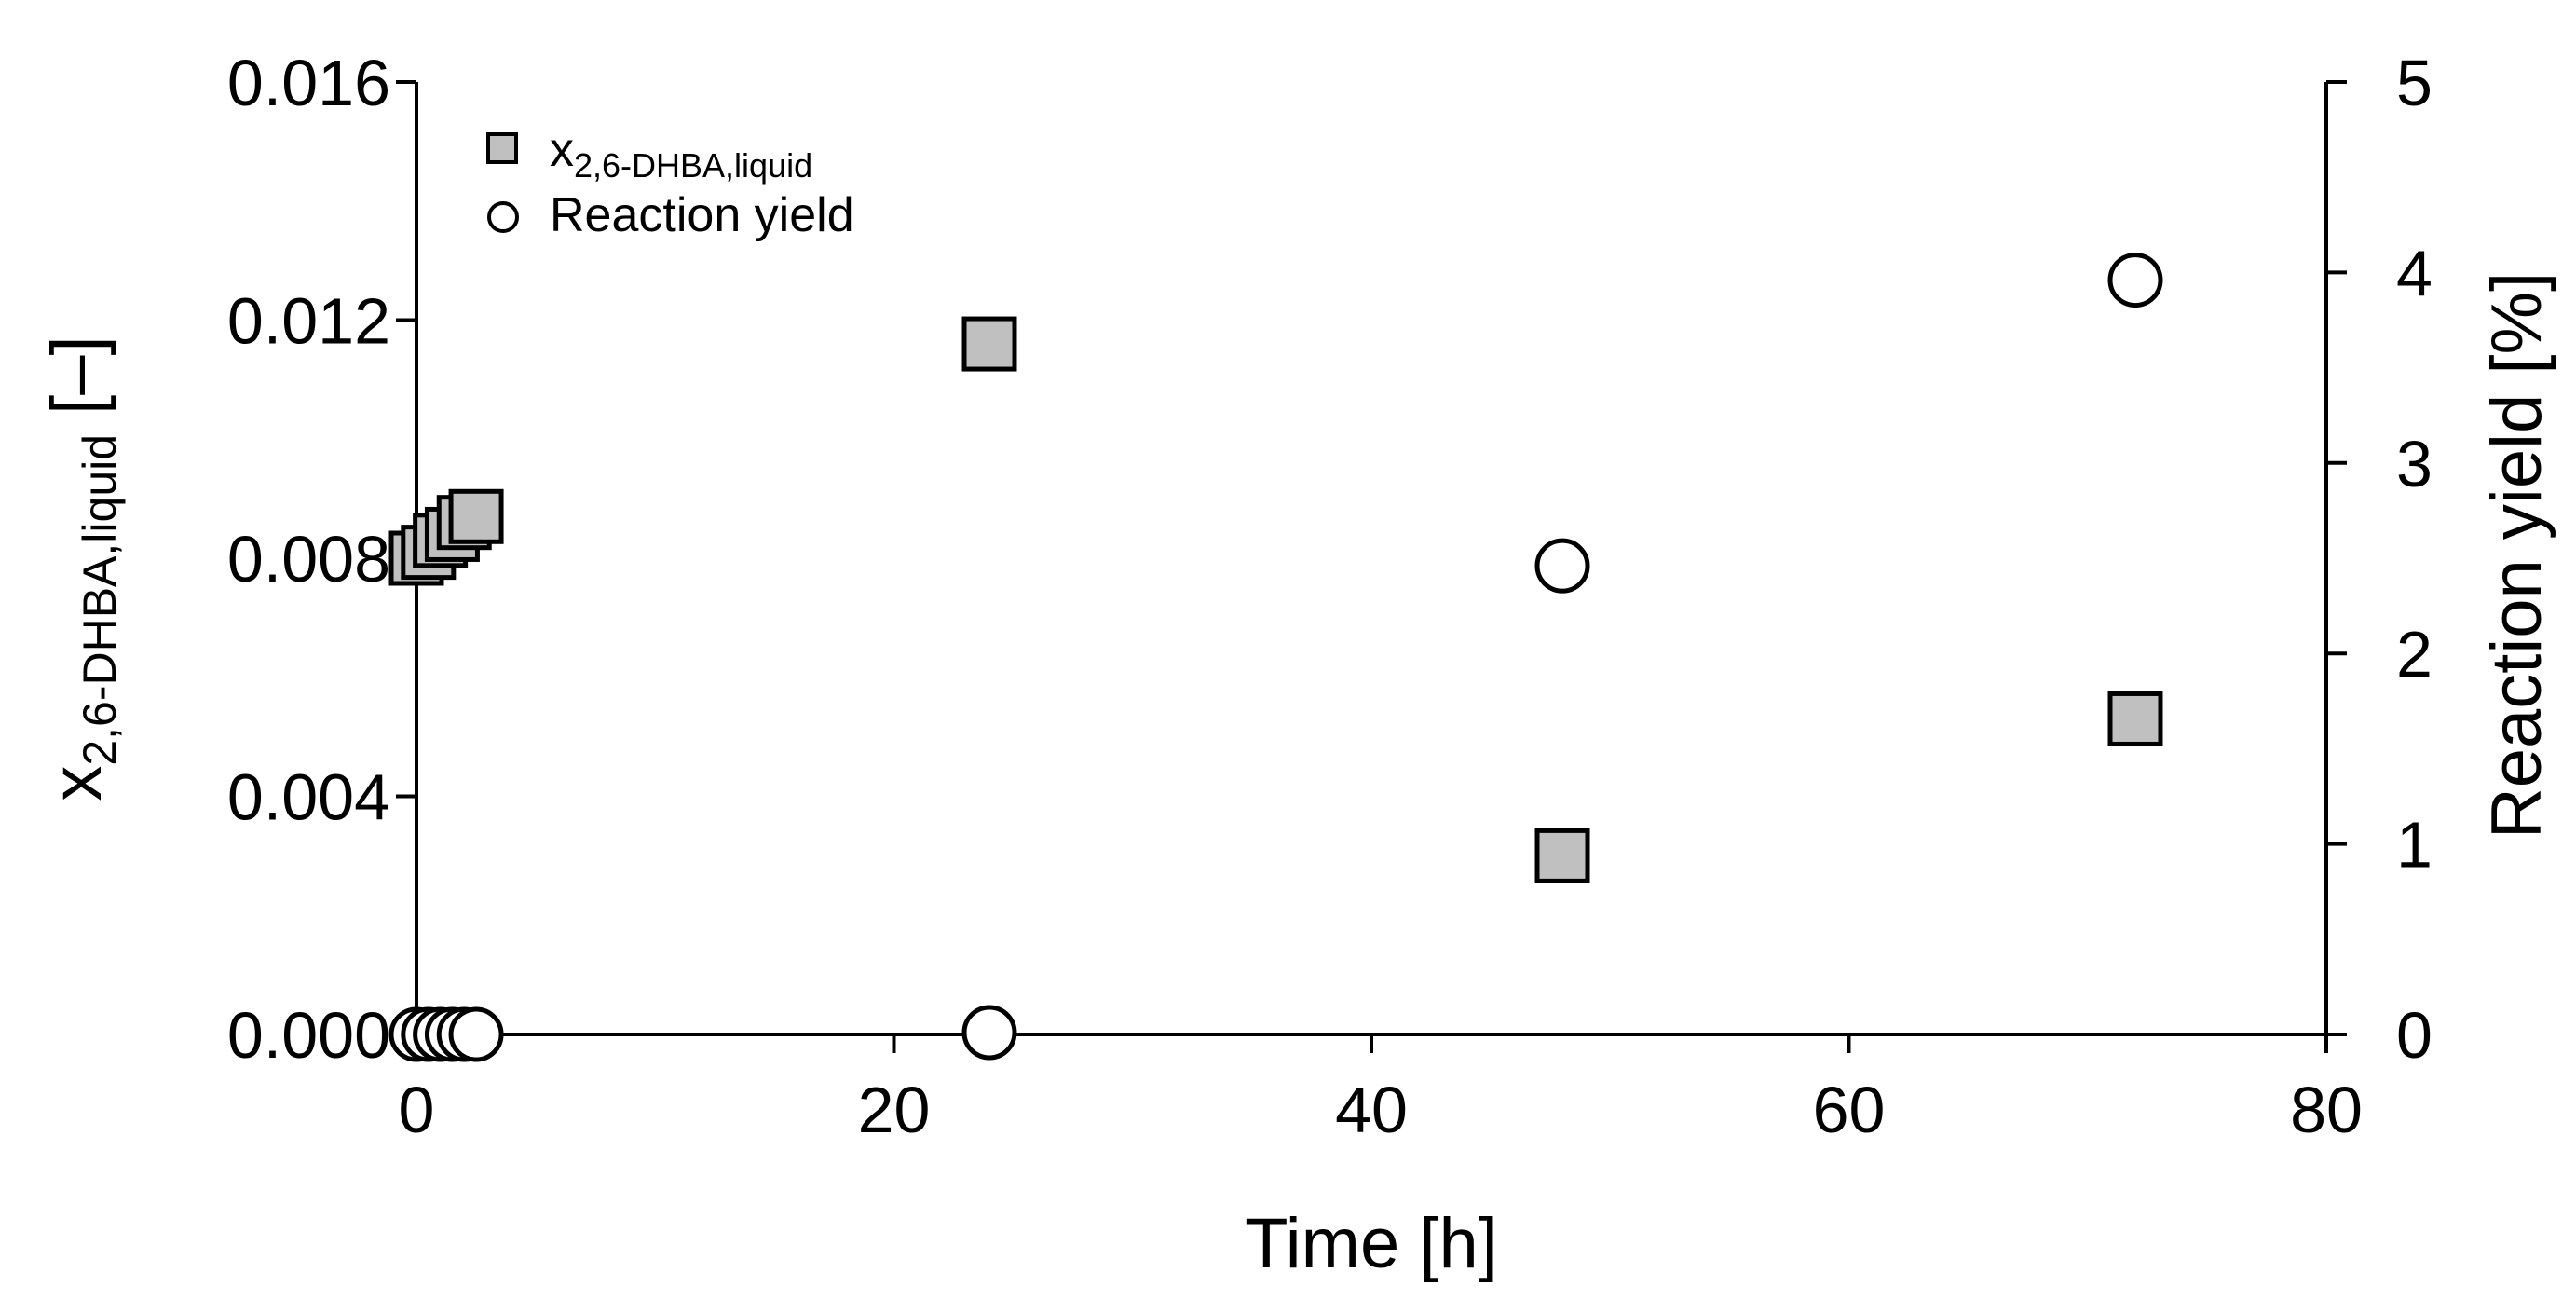  I want to click on left-y-tick-label: 0.016, so click(308, 83).